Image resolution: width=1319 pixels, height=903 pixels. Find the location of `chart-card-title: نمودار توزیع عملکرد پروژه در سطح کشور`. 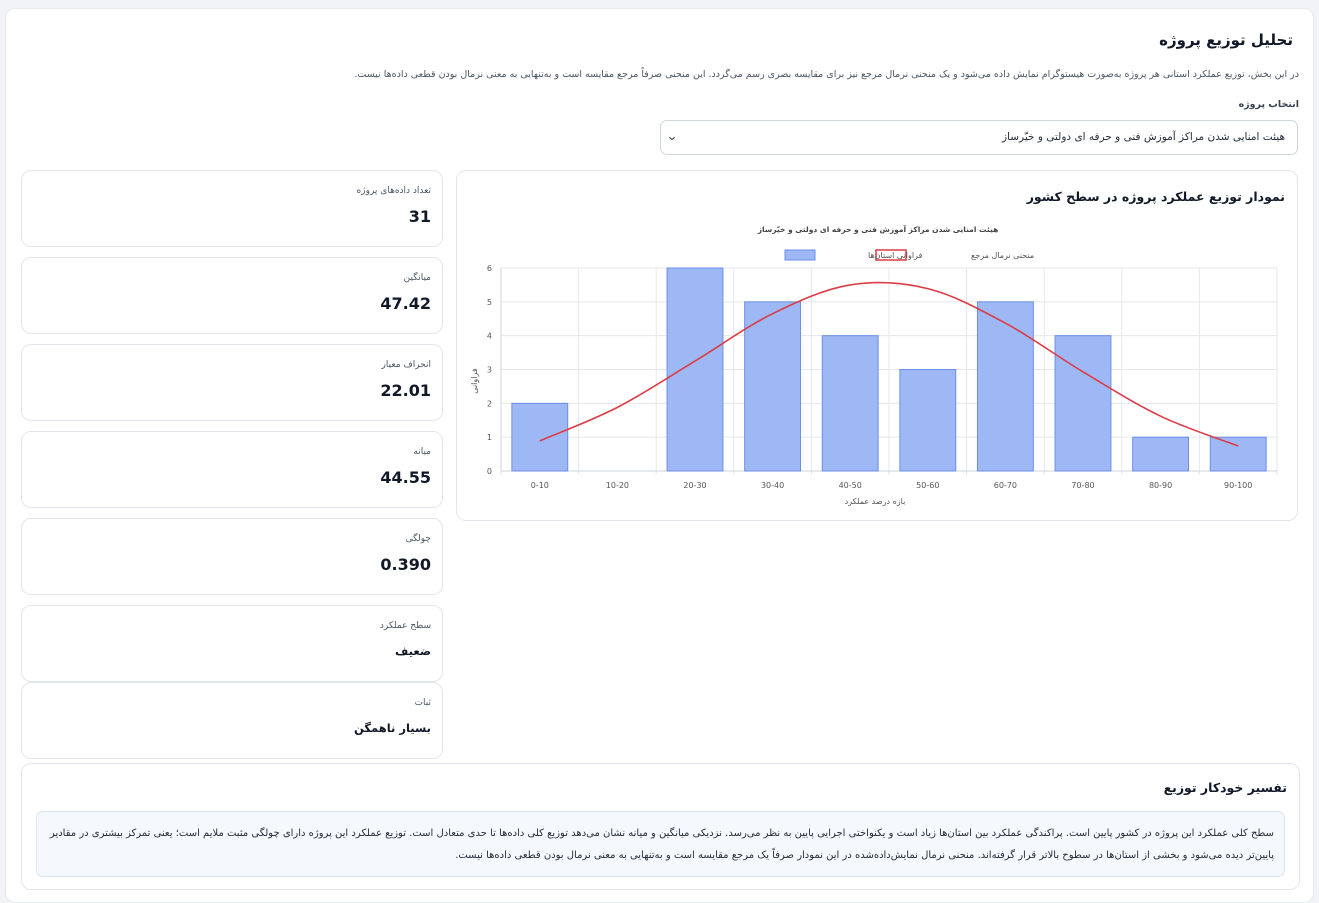

chart-card-title: نمودار توزیع عملکرد پروژه در سطح کشور is located at coordinates (1155, 196).